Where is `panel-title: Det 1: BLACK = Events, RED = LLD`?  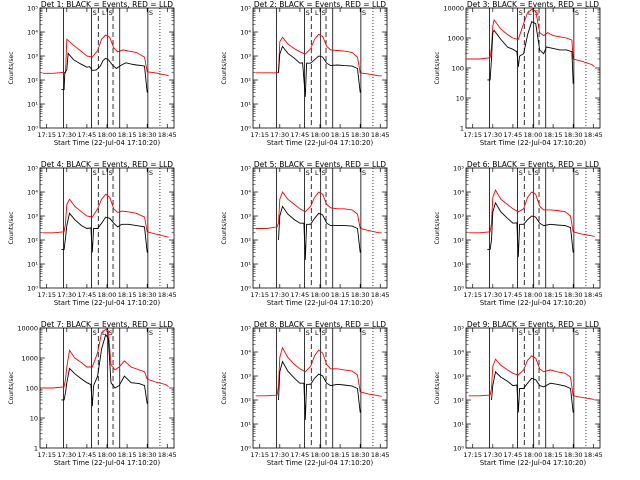 panel-title: Det 1: BLACK = Events, RED = LLD is located at coordinates (107, 4).